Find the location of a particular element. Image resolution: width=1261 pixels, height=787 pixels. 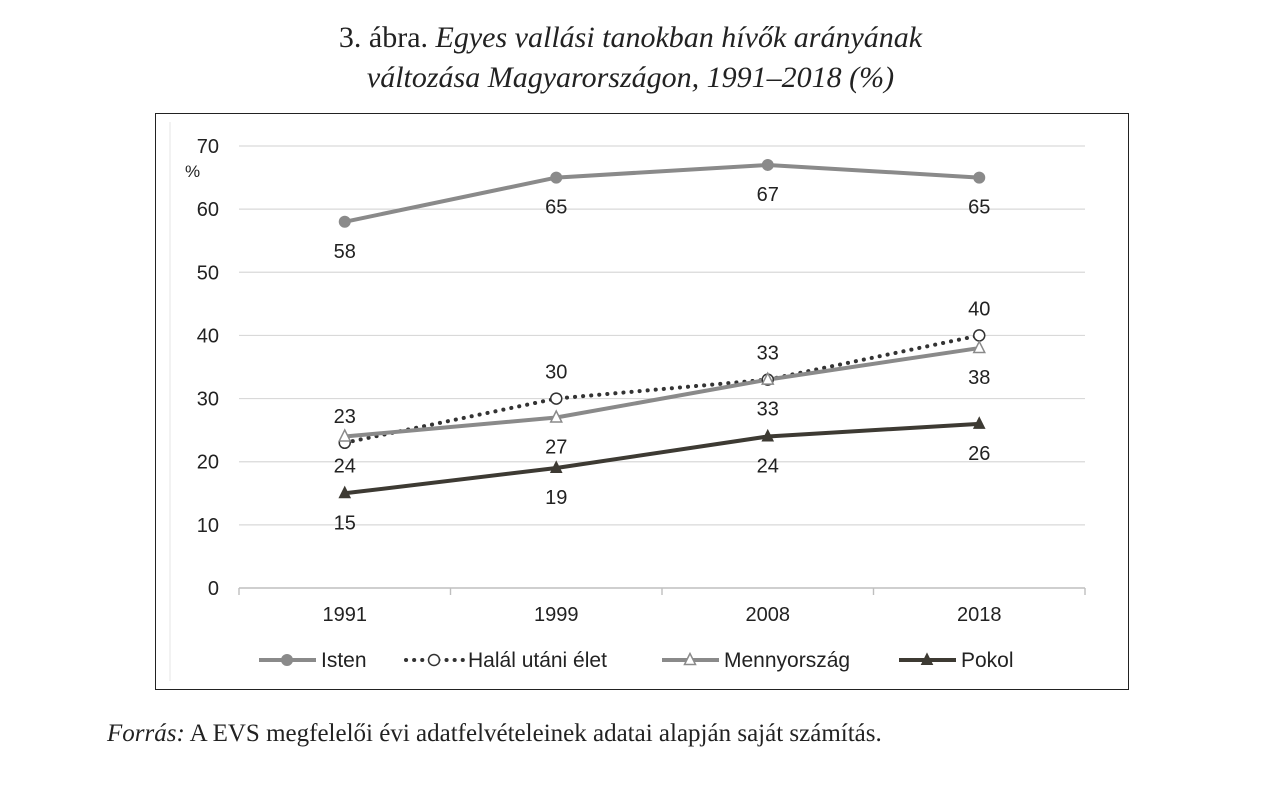

y-tick-label: 0 is located at coordinates (213, 589).